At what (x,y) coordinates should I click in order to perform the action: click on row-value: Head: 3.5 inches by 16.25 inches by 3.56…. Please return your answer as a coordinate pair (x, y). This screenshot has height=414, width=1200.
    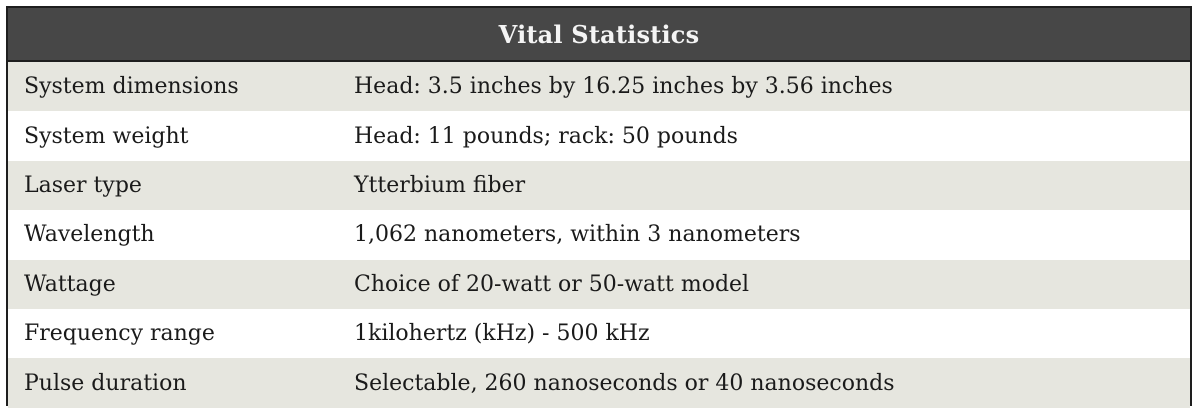
    Looking at the image, I should click on (623, 87).